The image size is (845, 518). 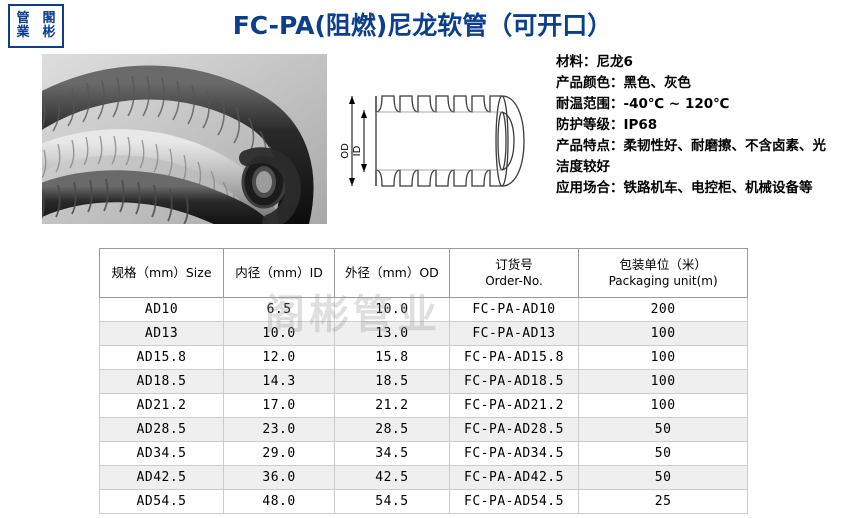 I want to click on spec-color: 产品颜色：黑色、灰色, so click(x=623, y=83).